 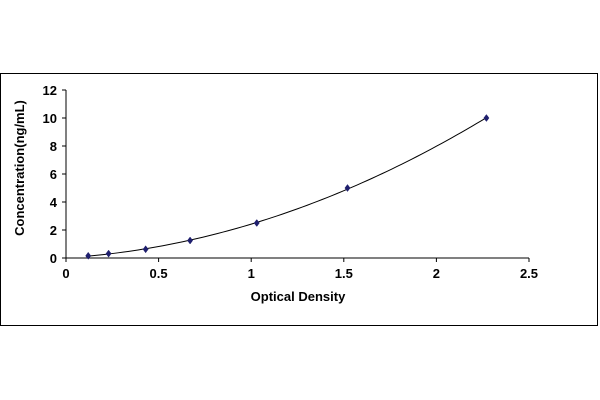 What do you see at coordinates (54, 202) in the screenshot?
I see `y-tick-label: 4` at bounding box center [54, 202].